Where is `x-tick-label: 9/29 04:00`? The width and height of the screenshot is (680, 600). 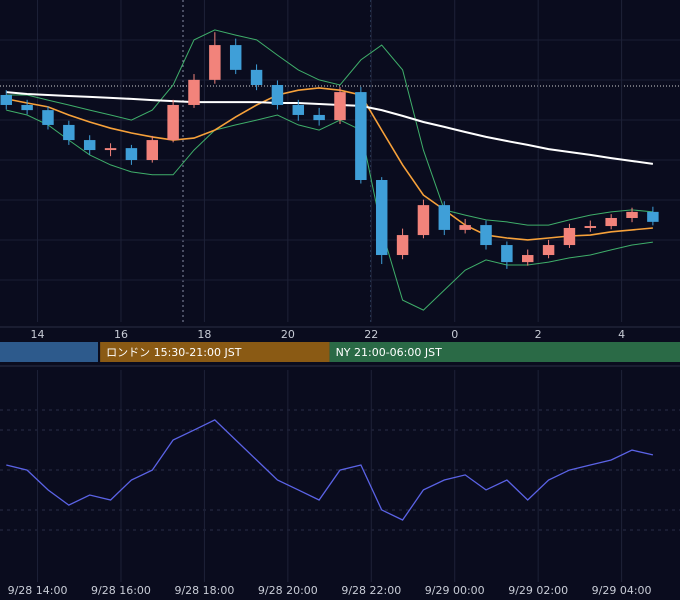 x-tick-label: 9/29 04:00 is located at coordinates (622, 590).